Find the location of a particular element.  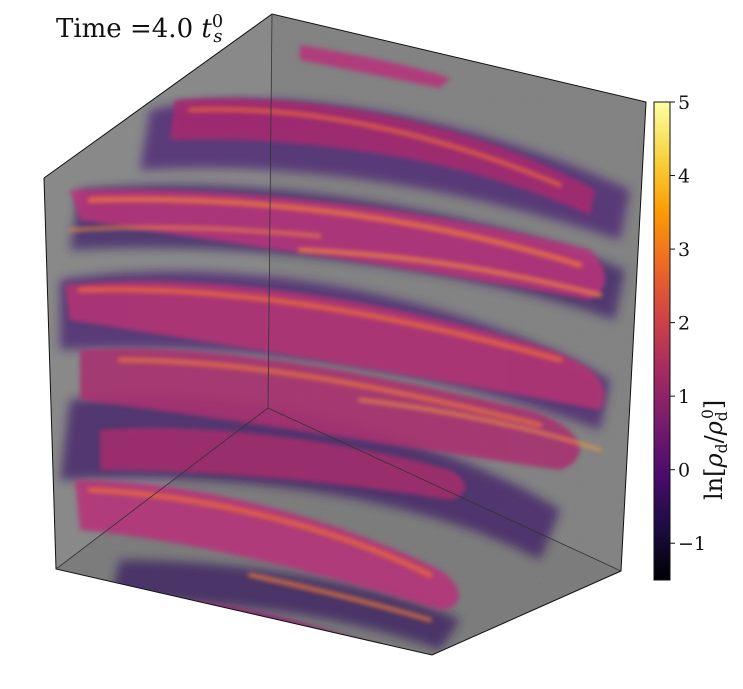

colorbar-tick-label: −1 is located at coordinates (692, 544).